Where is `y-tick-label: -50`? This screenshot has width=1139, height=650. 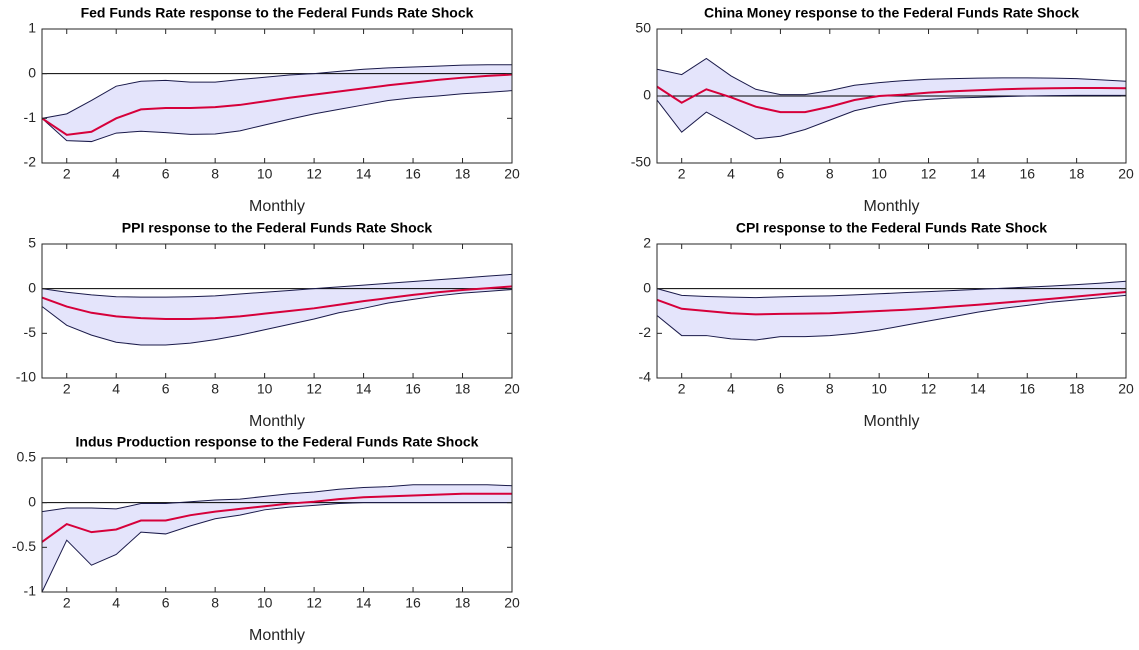
y-tick-label: -50 is located at coordinates (641, 162).